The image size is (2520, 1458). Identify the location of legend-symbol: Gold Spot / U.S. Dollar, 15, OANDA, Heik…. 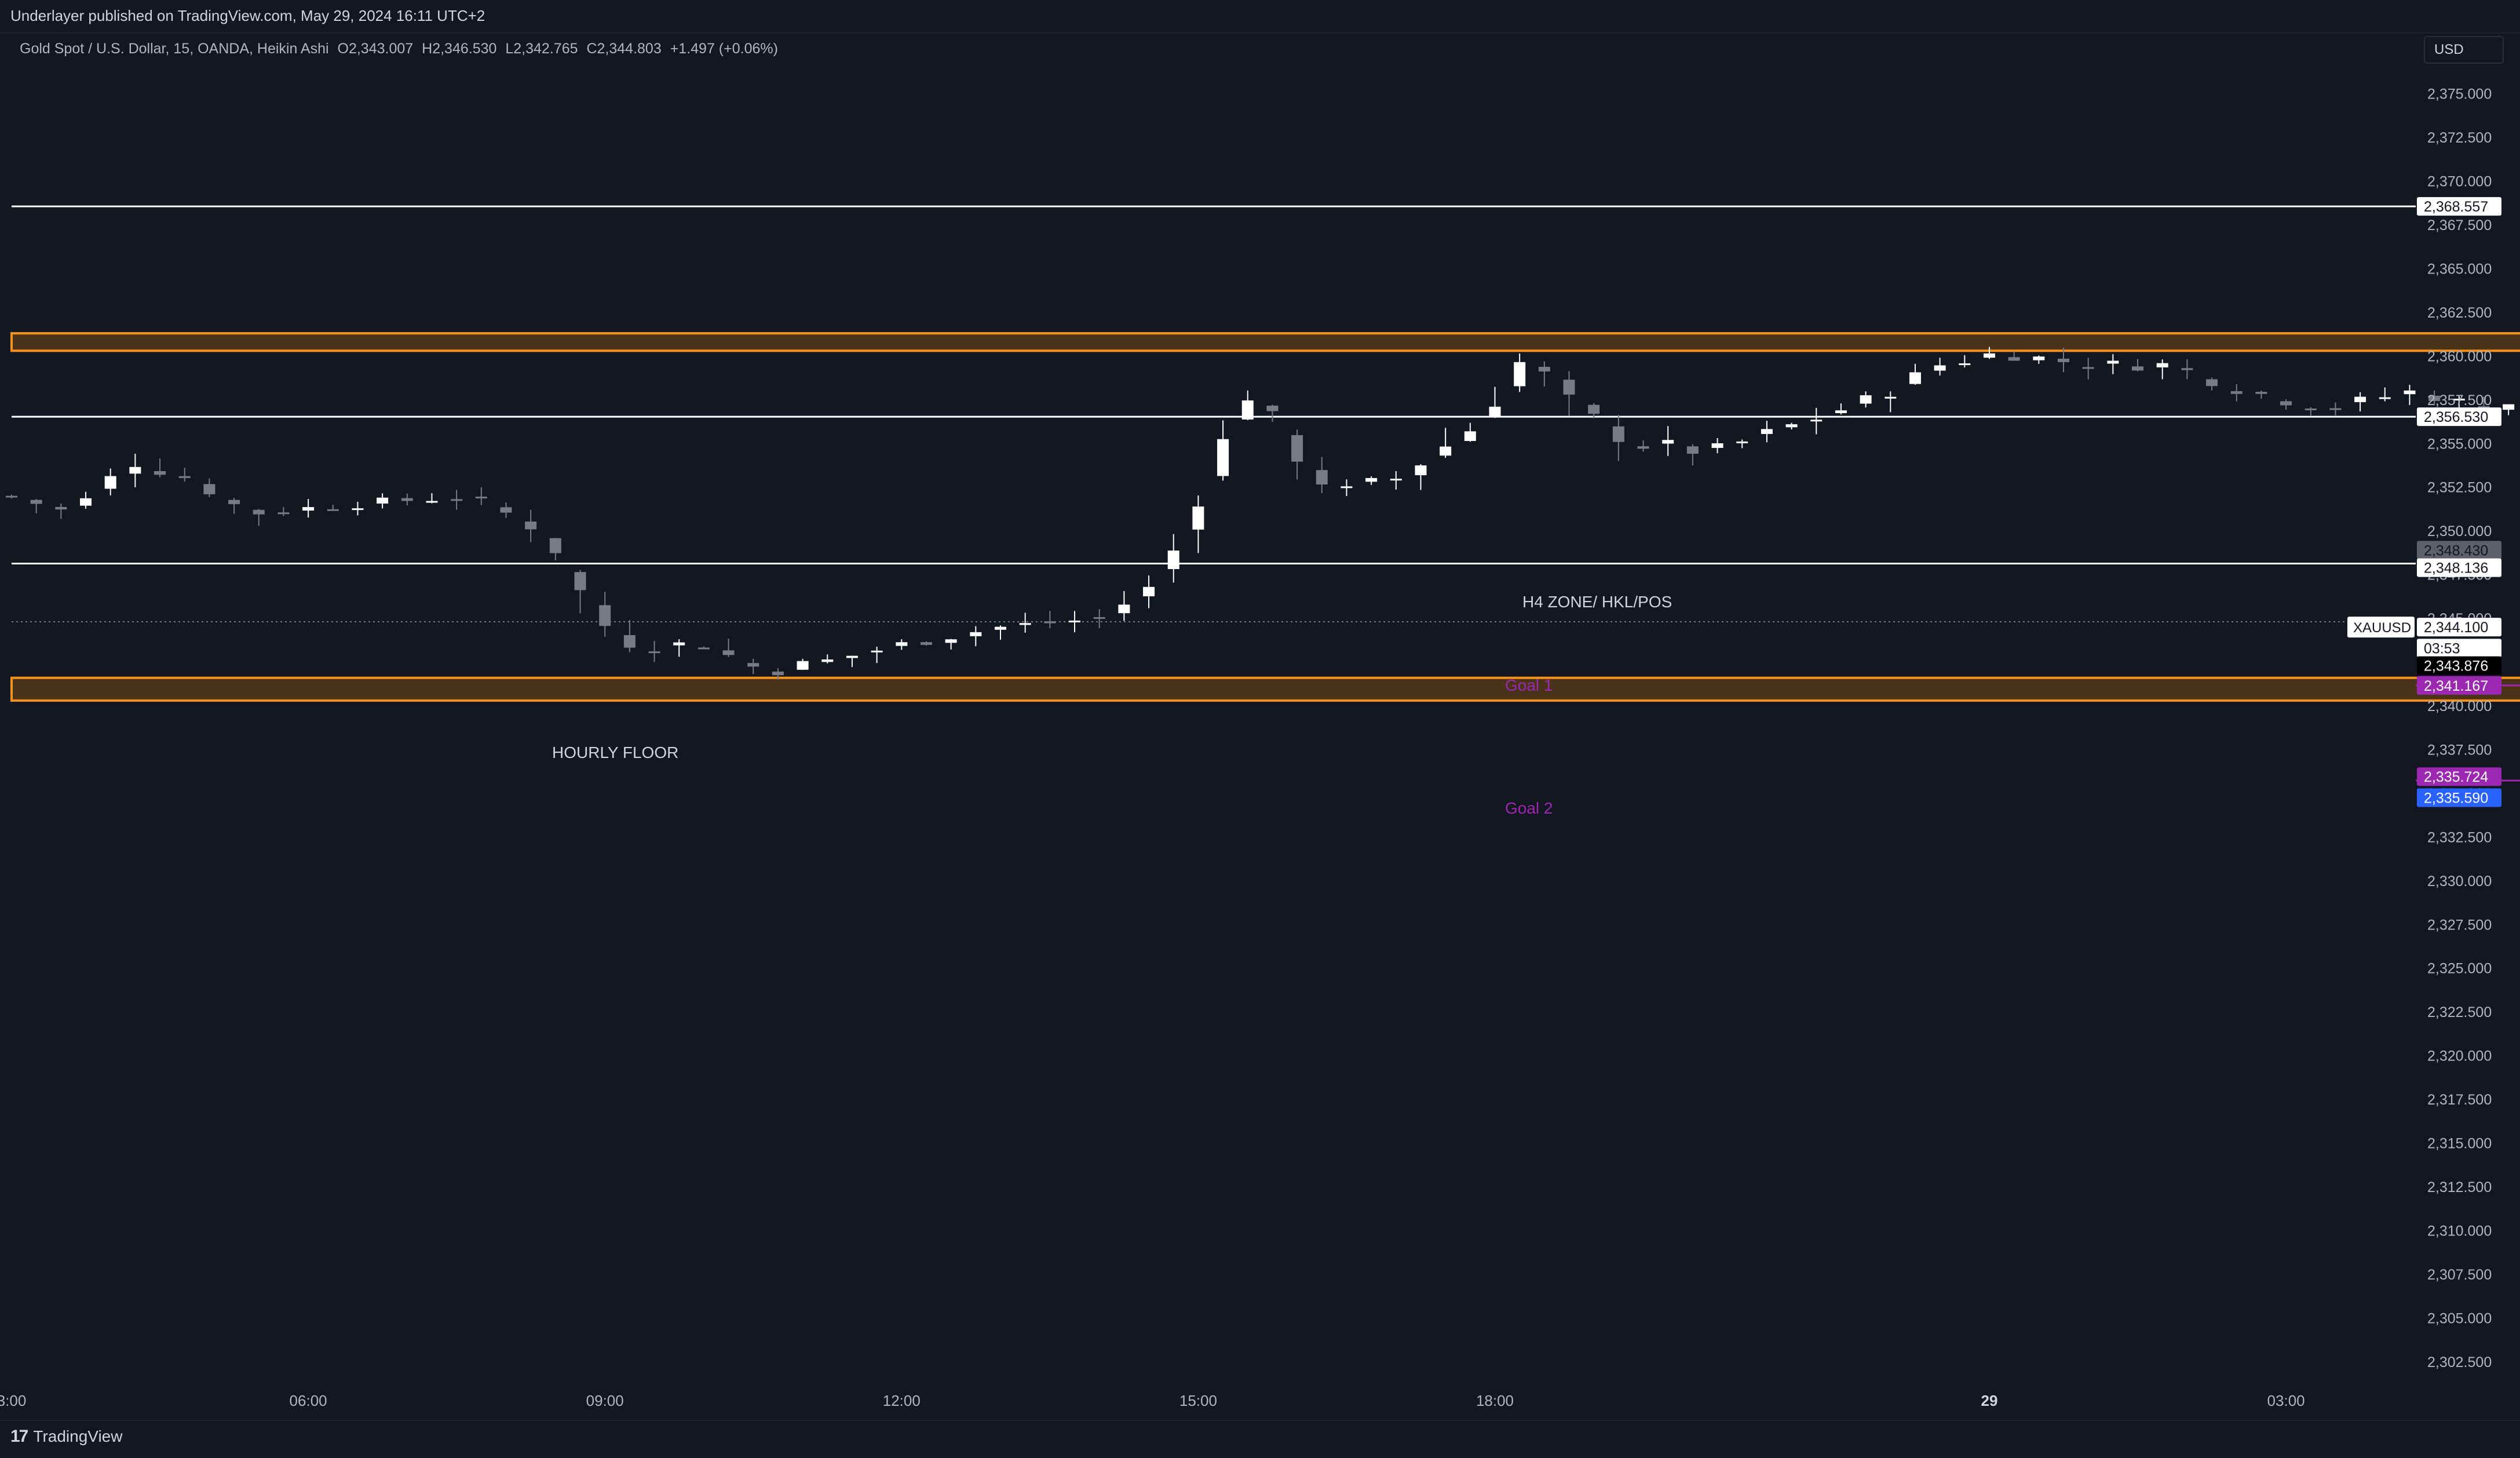
(175, 49).